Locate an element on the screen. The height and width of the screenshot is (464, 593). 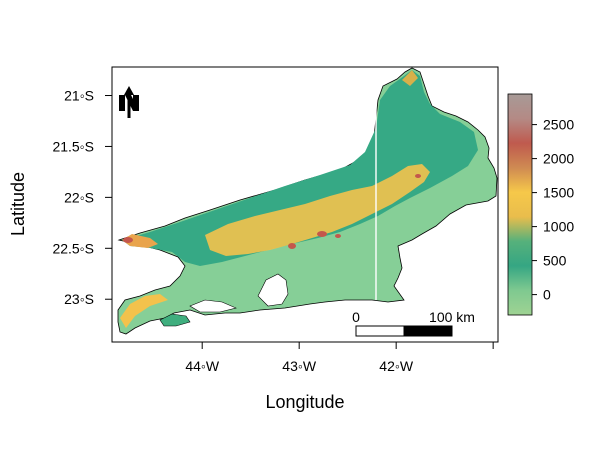
y-axis: 21◦S 21.5◦S 22◦S 22.5◦S 23◦S is located at coordinates (82, 197).